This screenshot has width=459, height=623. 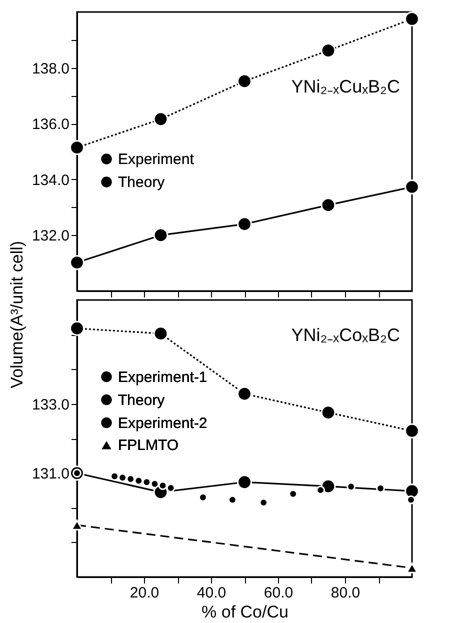 What do you see at coordinates (148, 445) in the screenshot?
I see `legend-label: FPLMTO` at bounding box center [148, 445].